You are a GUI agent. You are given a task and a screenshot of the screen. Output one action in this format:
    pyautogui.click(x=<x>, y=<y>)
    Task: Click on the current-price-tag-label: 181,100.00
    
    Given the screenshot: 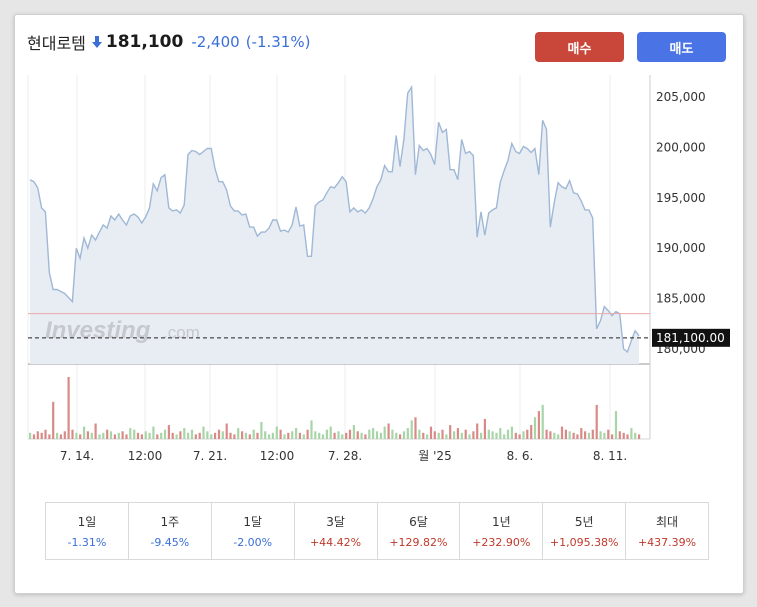 What is the action you would take?
    pyautogui.click(x=690, y=338)
    